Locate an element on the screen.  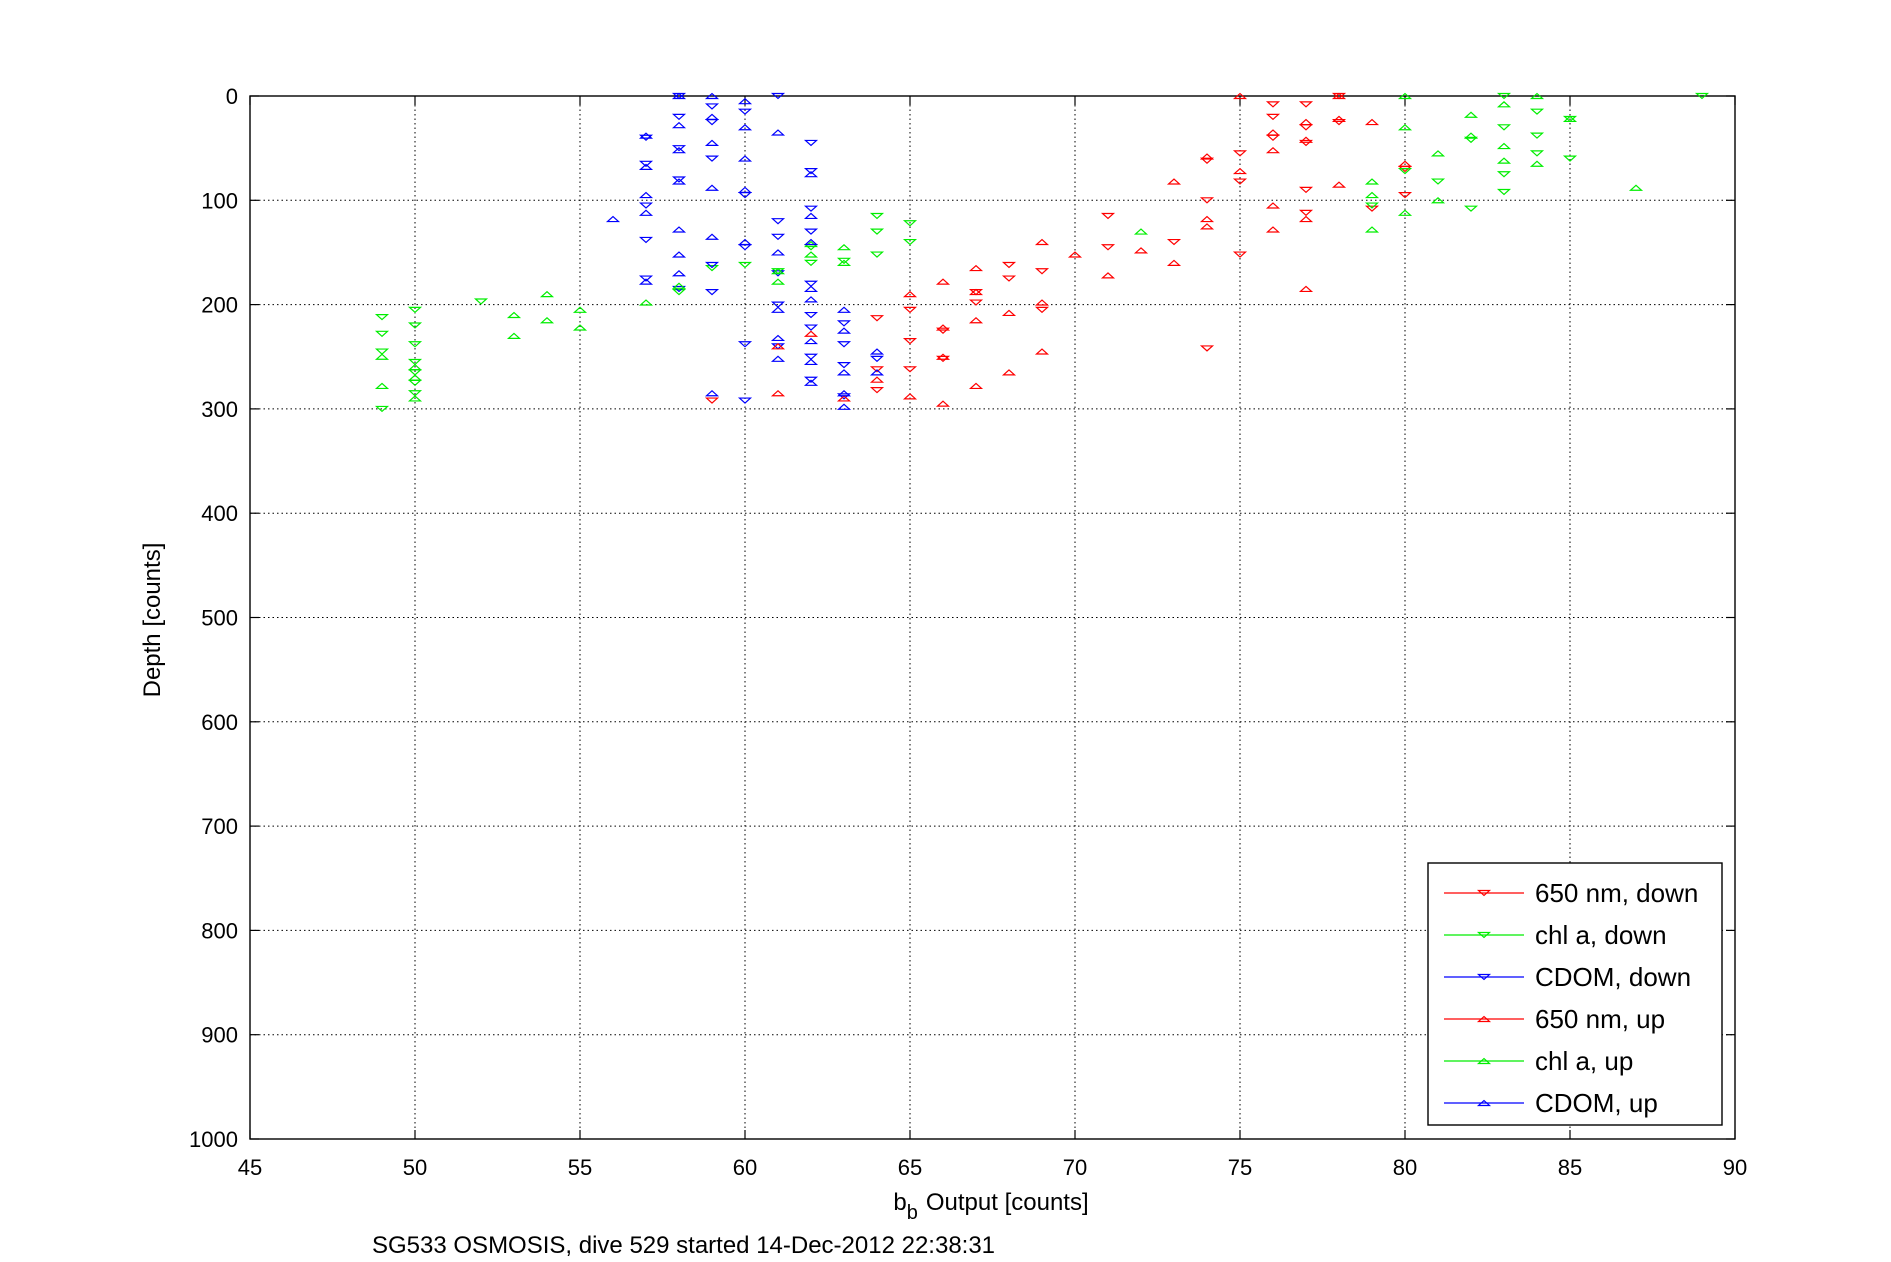
x-tick-label: 60 is located at coordinates (745, 1167).